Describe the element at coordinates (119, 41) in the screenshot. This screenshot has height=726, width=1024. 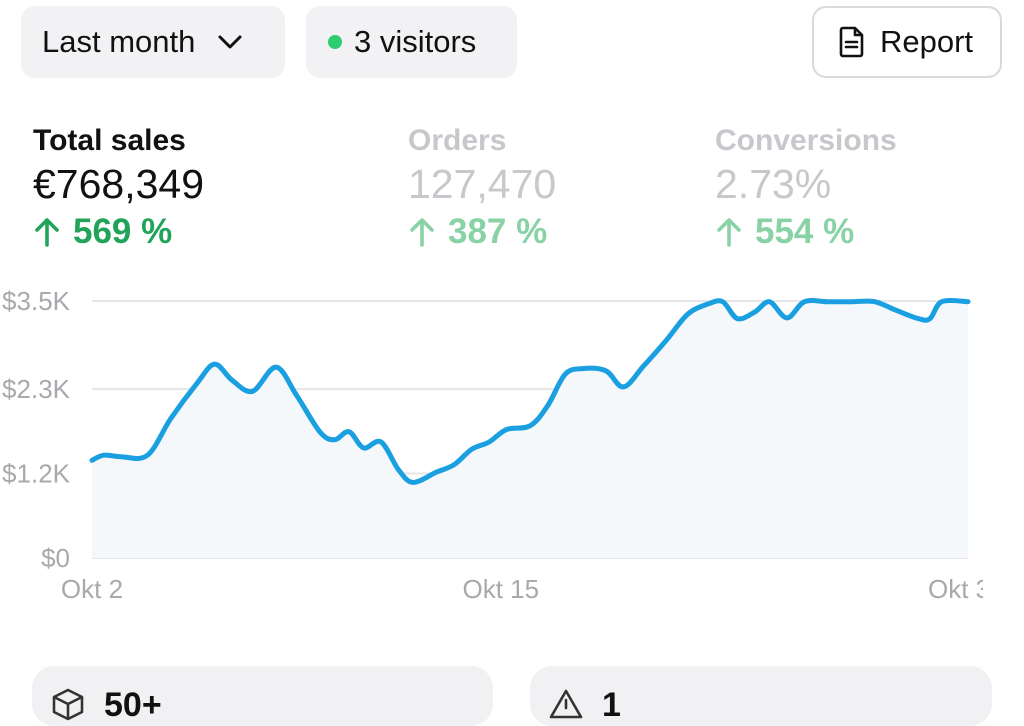
I see `date-range-label: Last month` at that location.